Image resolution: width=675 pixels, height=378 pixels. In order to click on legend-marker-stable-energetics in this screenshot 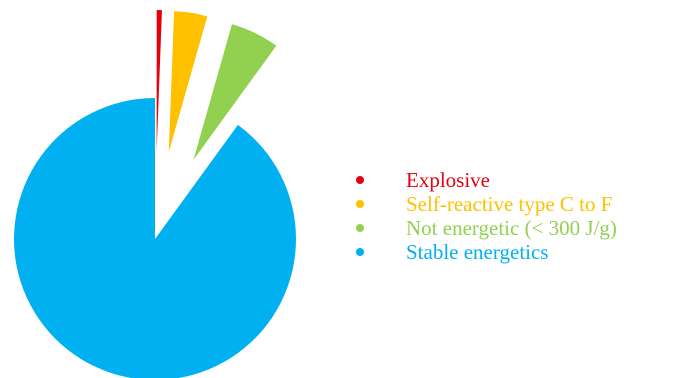, I will do `click(360, 252)`.